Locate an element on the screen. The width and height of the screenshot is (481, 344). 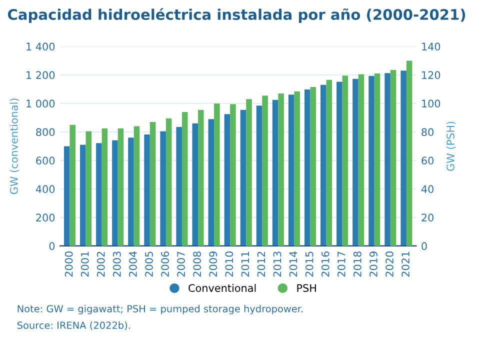
x-tick-label: 2005 is located at coordinates (149, 264).